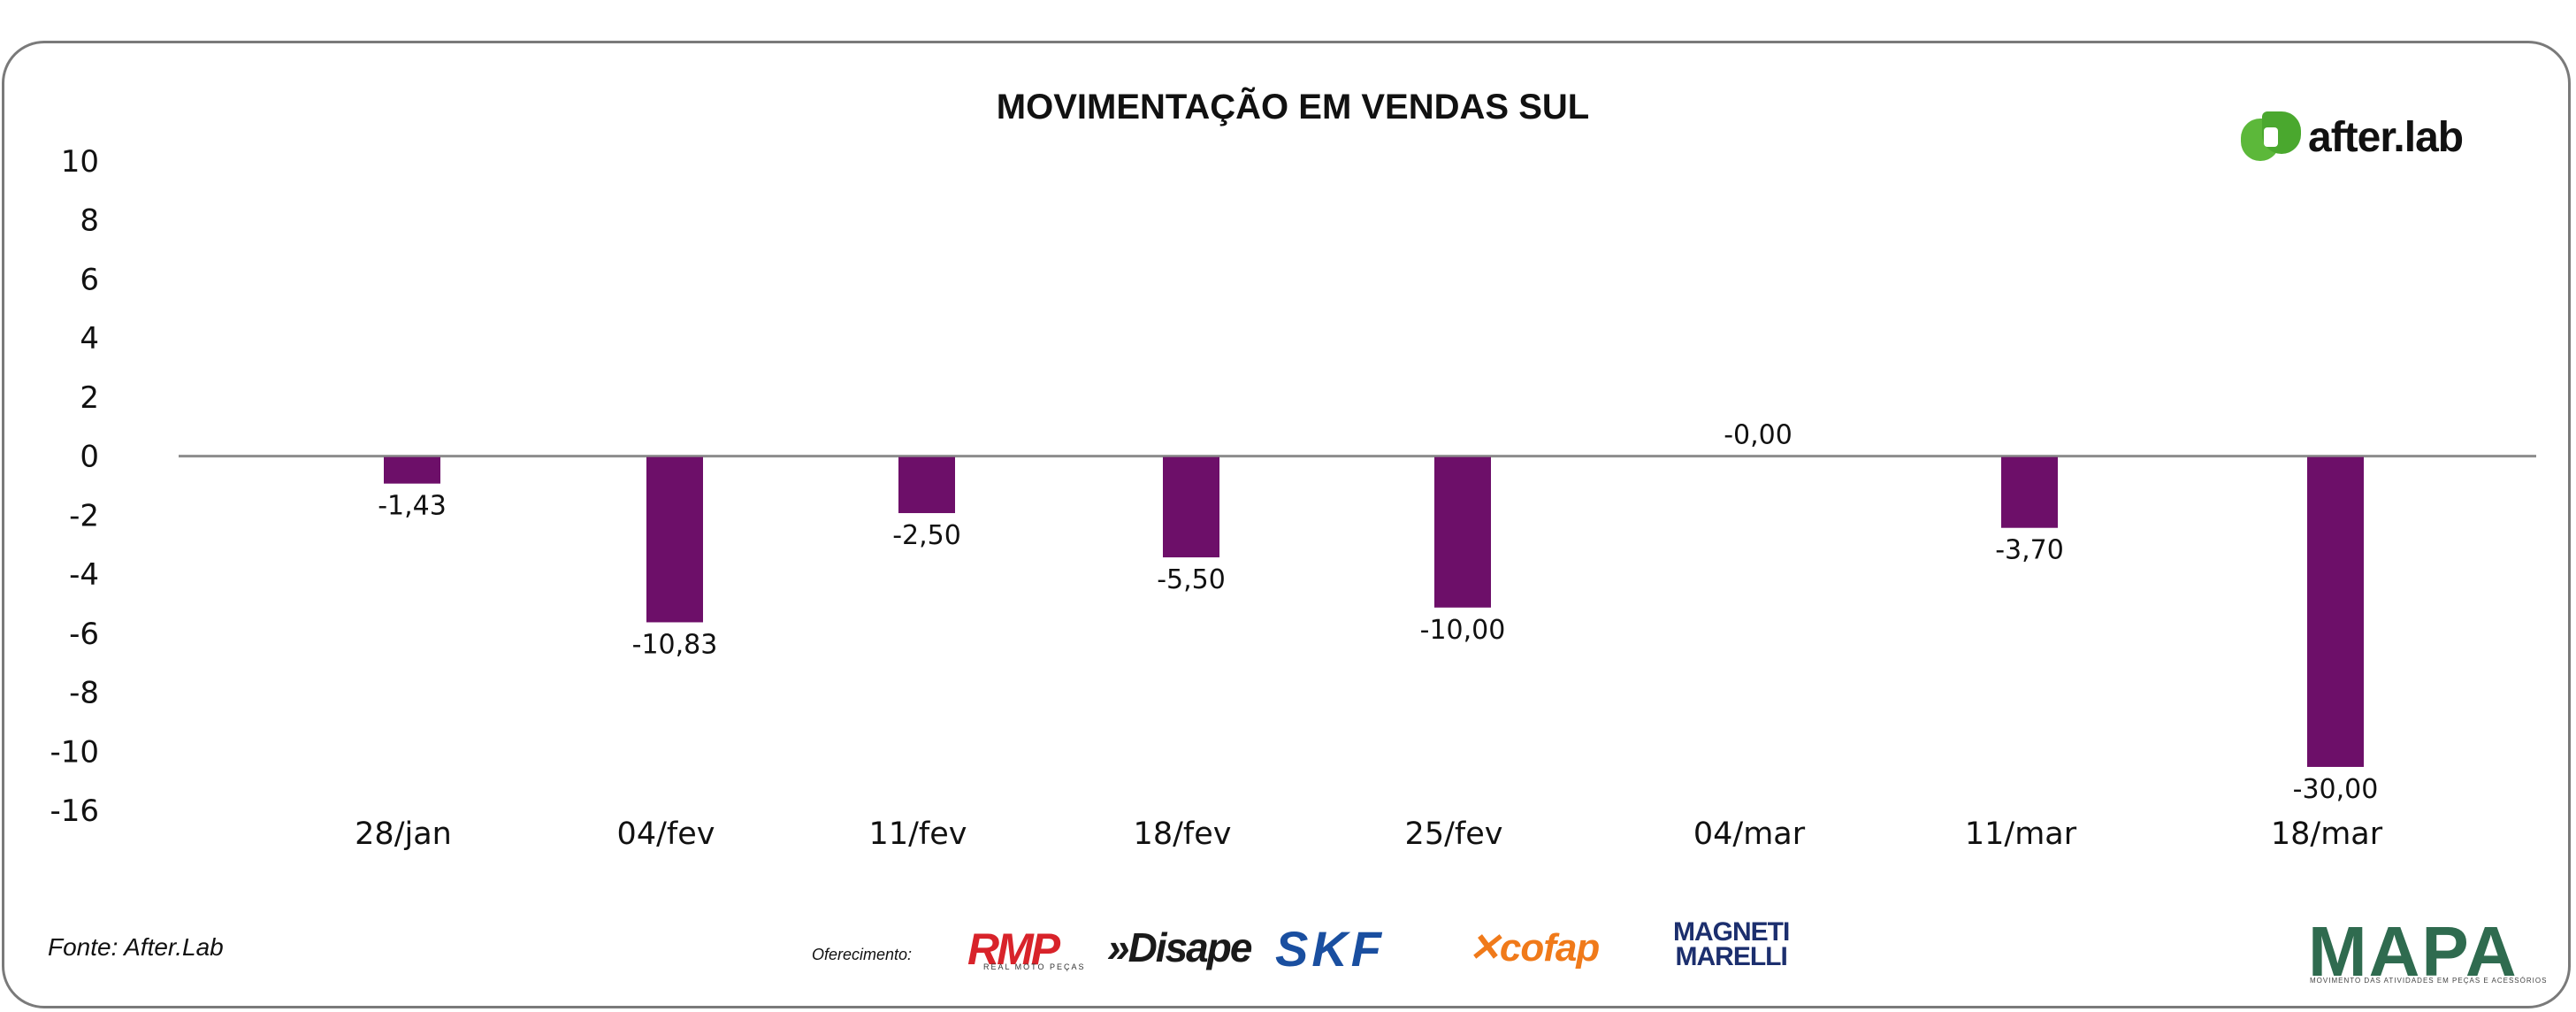 This screenshot has height=1012, width=2576. What do you see at coordinates (1191, 579) in the screenshot?
I see `data-label: -5,50` at bounding box center [1191, 579].